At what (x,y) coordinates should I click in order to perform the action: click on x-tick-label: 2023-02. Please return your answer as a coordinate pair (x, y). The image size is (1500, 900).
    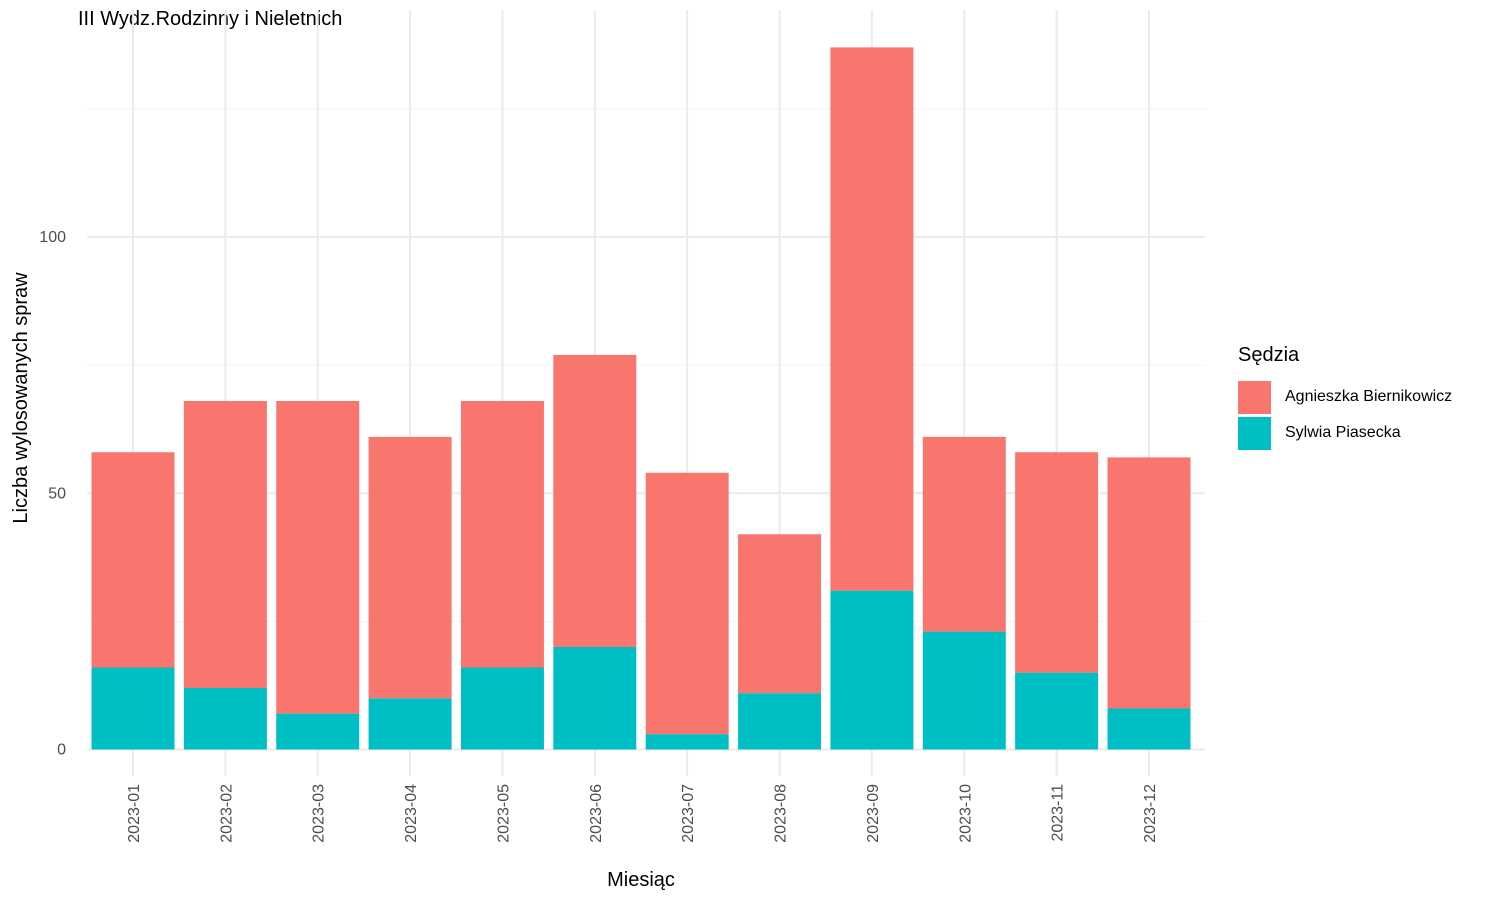
    Looking at the image, I should click on (226, 813).